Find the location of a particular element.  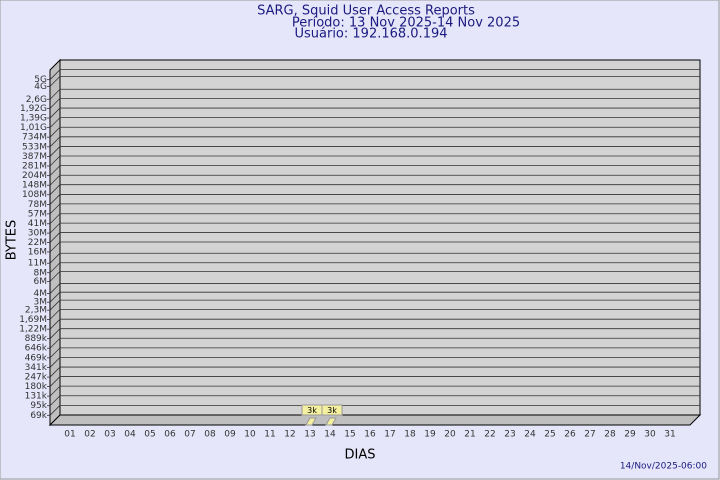

x-tick-label: 18 is located at coordinates (410, 435).